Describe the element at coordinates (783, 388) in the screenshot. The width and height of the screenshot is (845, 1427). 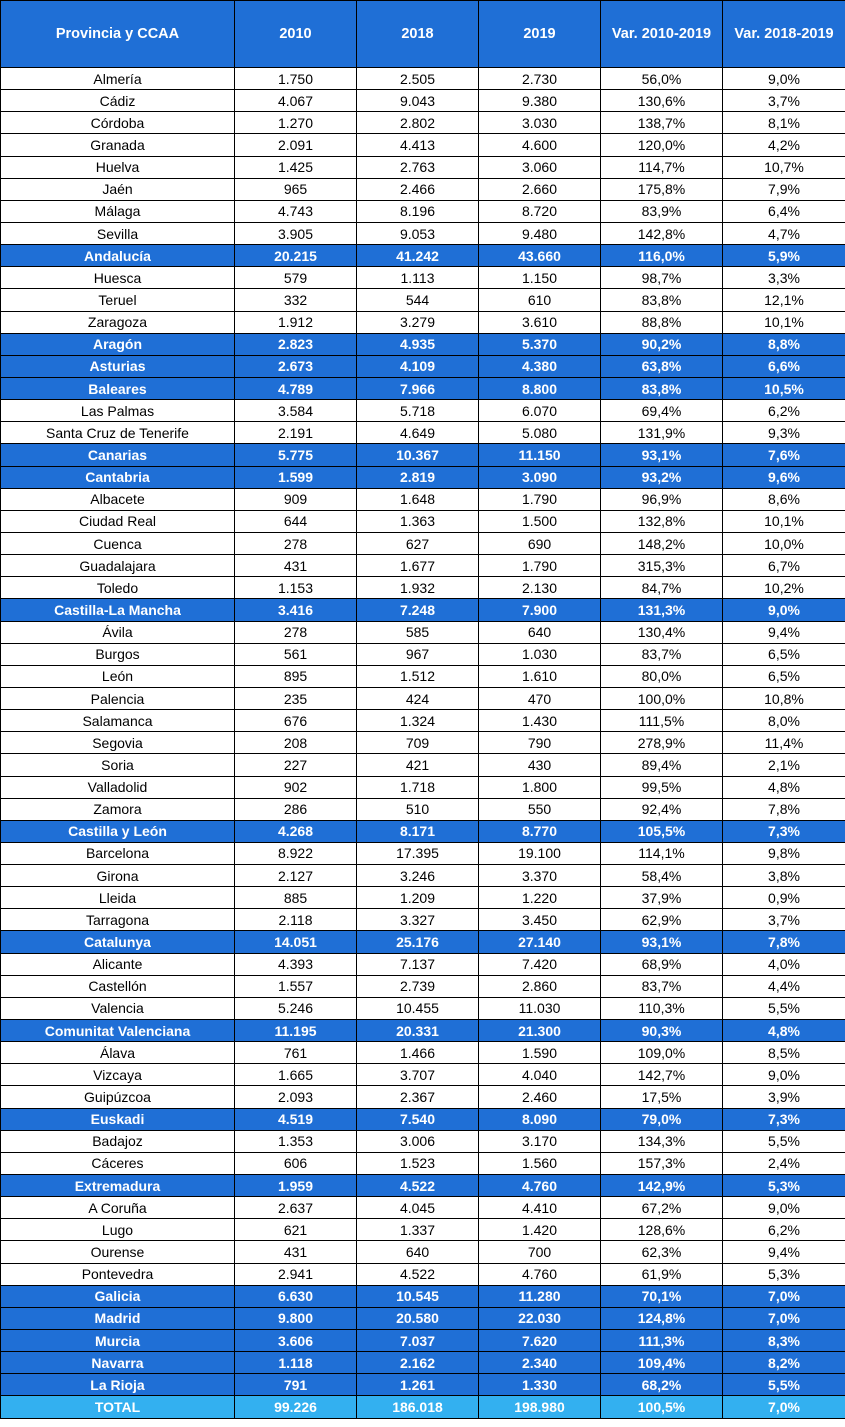
I see `cell-var-2018-2019: 10,5%` at that location.